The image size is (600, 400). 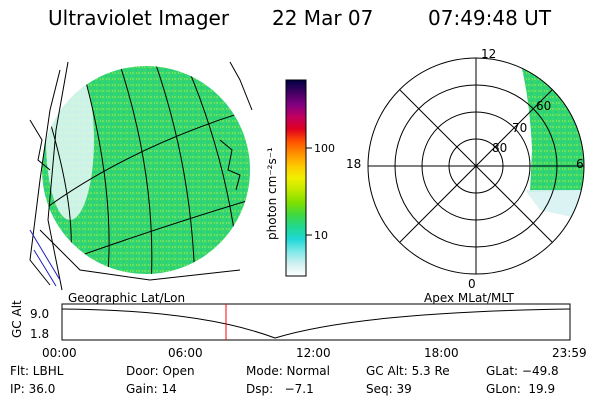 I want to click on footer-glon: GLon: 19.9, so click(x=521, y=389).